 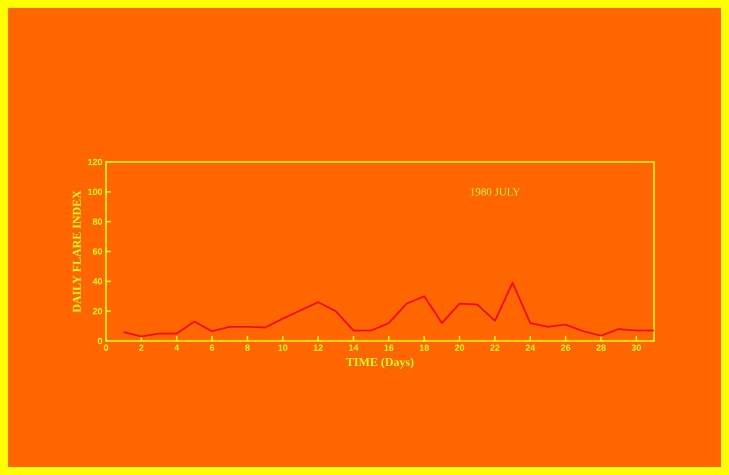 I want to click on y-tick-label: 60, so click(x=97, y=251).